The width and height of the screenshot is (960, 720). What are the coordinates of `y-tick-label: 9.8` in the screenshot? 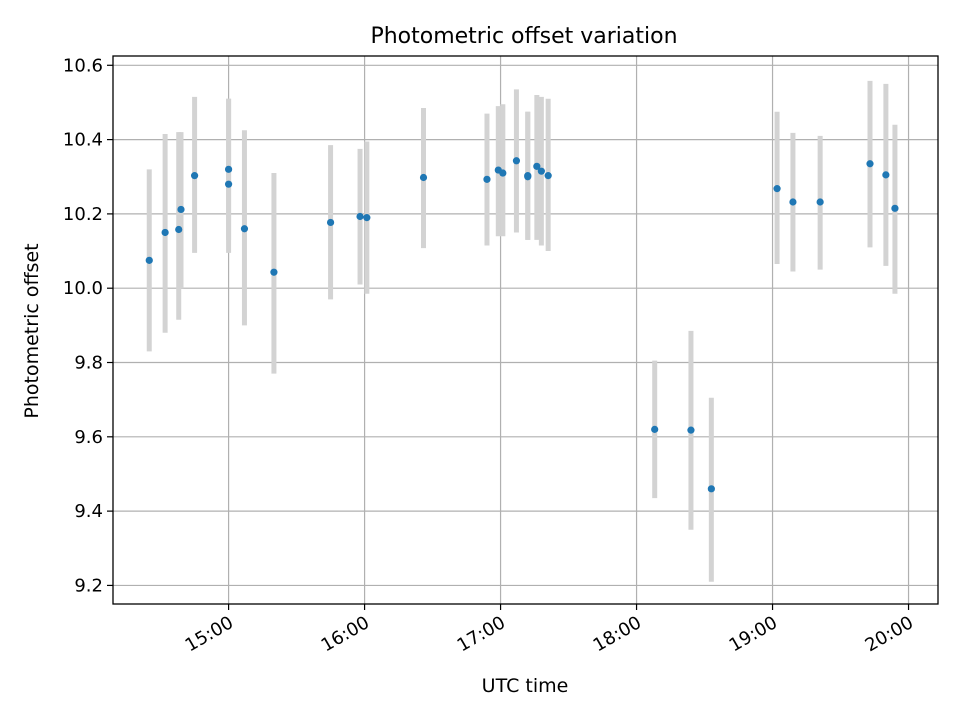 It's located at (88, 363).